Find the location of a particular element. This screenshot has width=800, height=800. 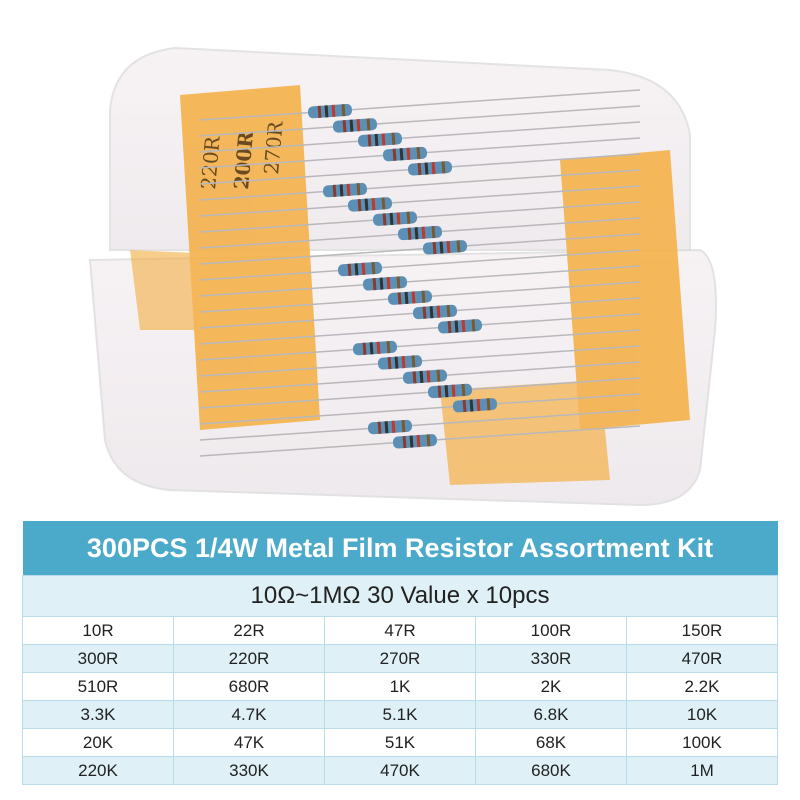

table-row: 300R 220R 270R 330R 470R is located at coordinates (400, 658).